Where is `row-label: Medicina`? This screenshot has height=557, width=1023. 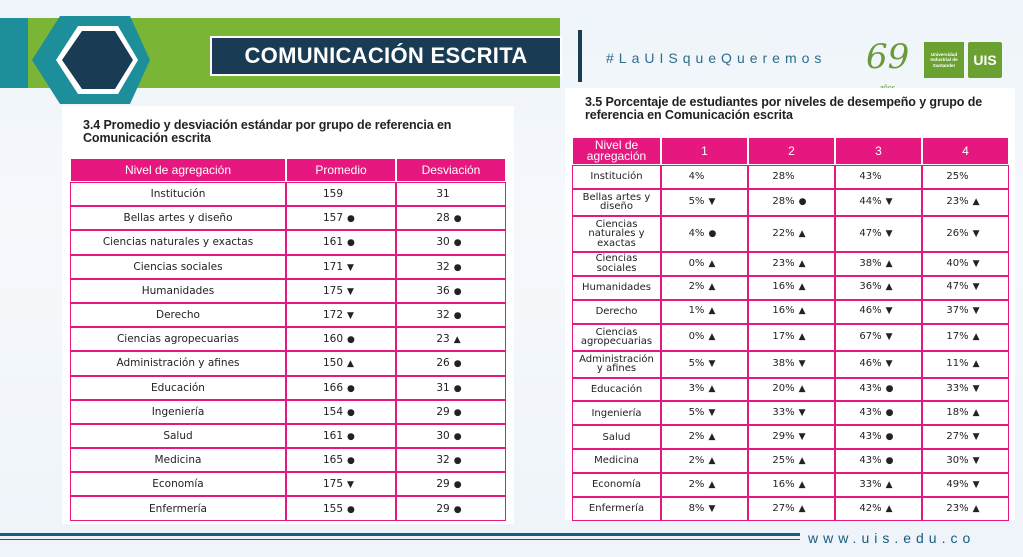 row-label: Medicina is located at coordinates (616, 461).